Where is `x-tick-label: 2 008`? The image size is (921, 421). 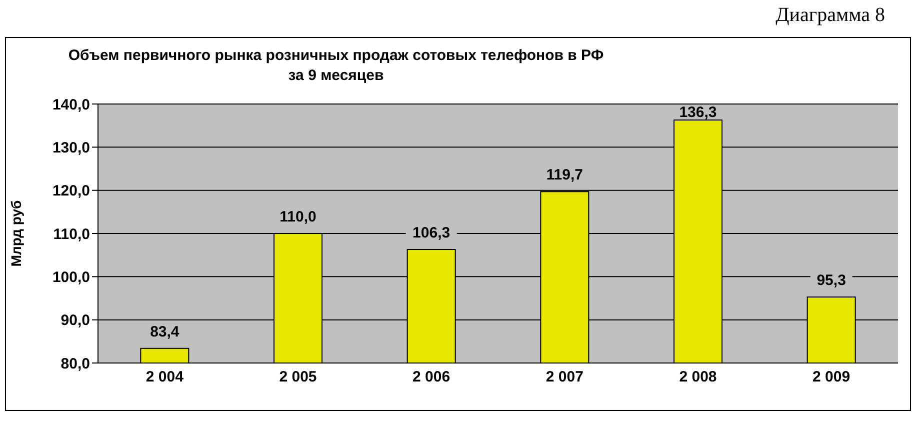 x-tick-label: 2 008 is located at coordinates (698, 377).